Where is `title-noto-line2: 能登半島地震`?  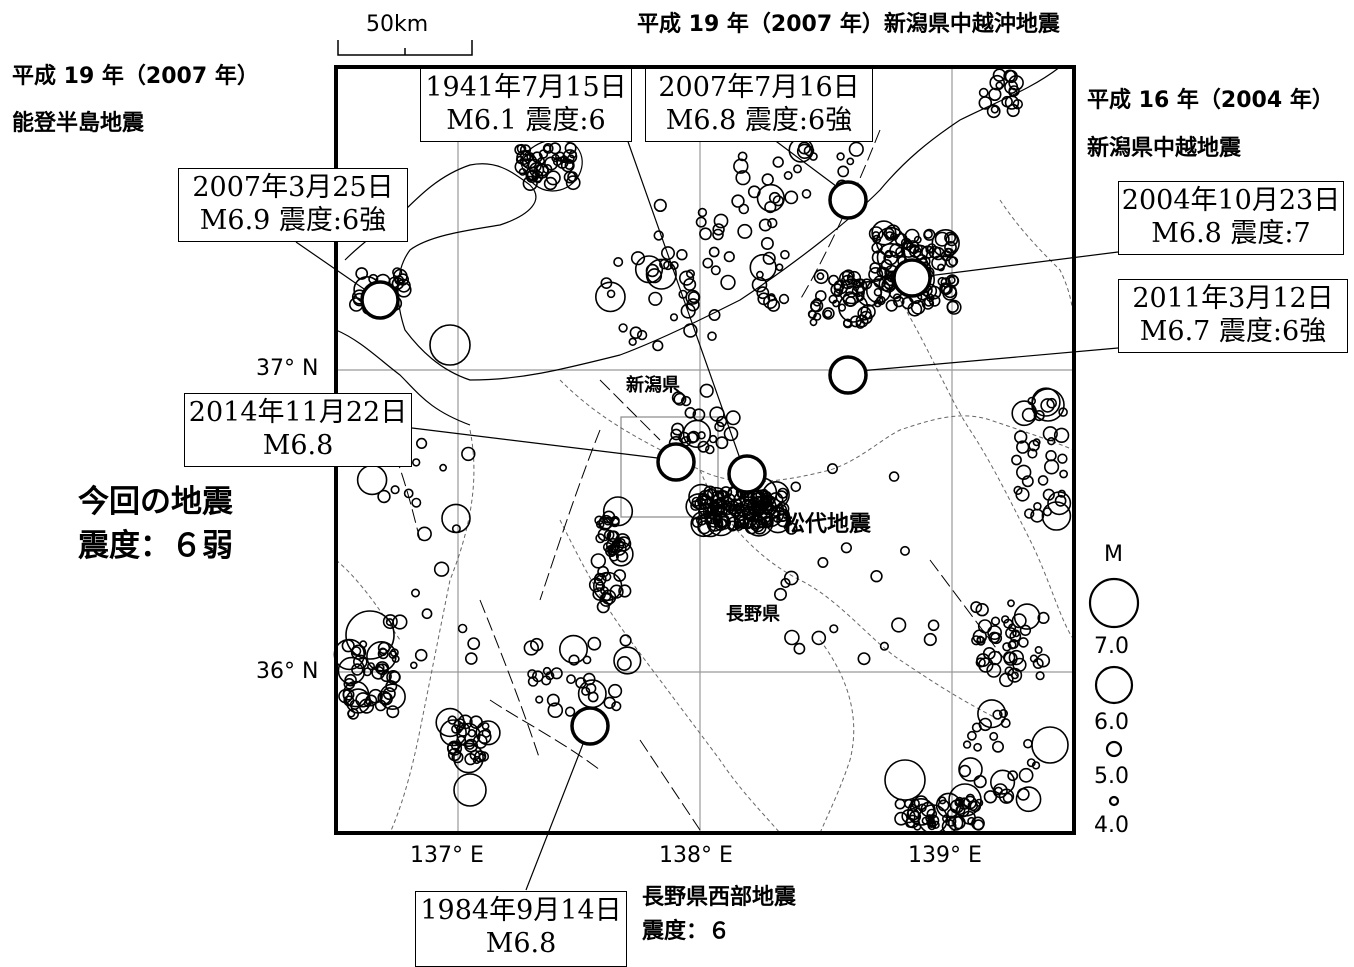
title-noto-line2: 能登半島地震 is located at coordinates (78, 123).